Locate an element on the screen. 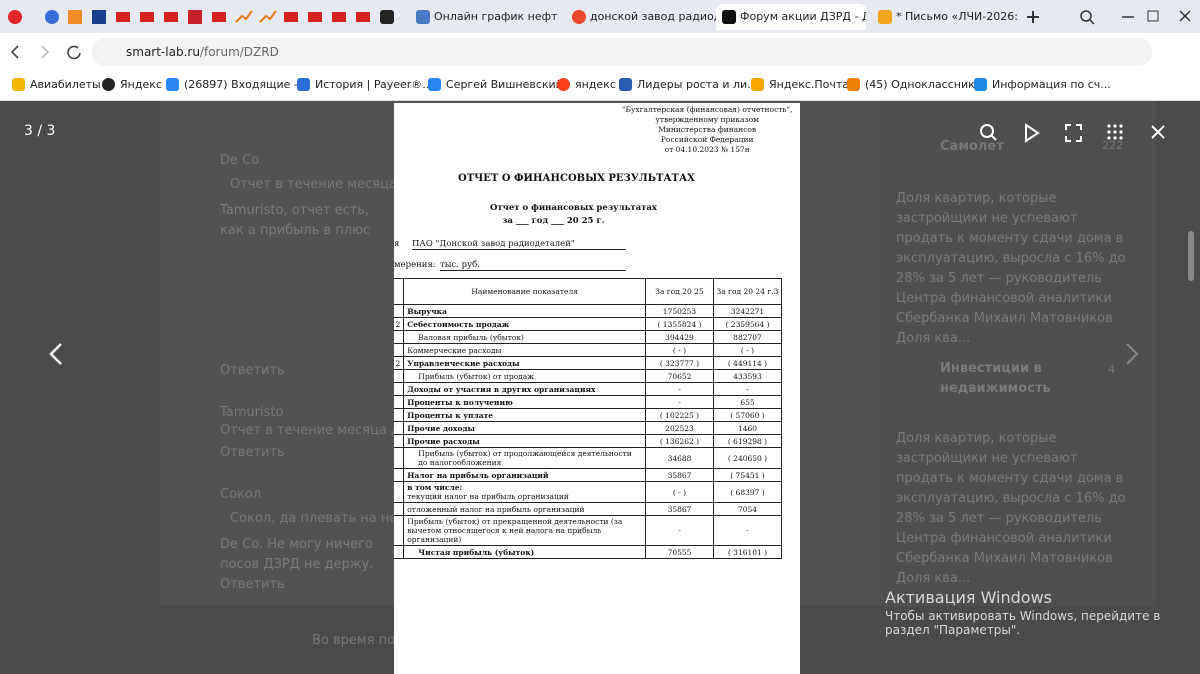  value-2024: ( 75451 ) is located at coordinates (747, 475).